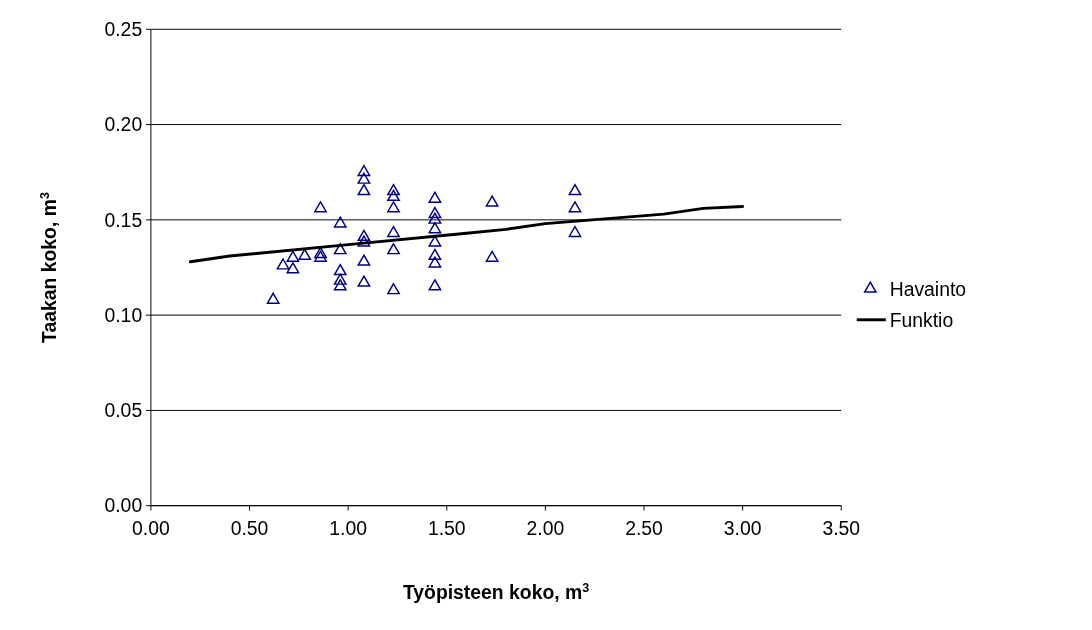 This screenshot has height=630, width=1092. Describe the element at coordinates (446, 527) in the screenshot. I see `x-tick-label: 1.50` at that location.